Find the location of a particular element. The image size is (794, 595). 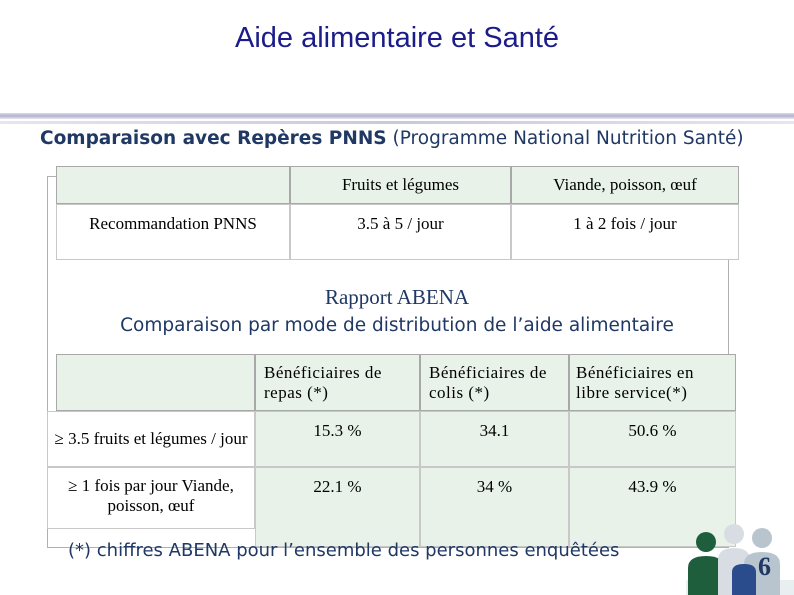

table1-row-viande: 1 à 2 fois / jour is located at coordinates (625, 232).